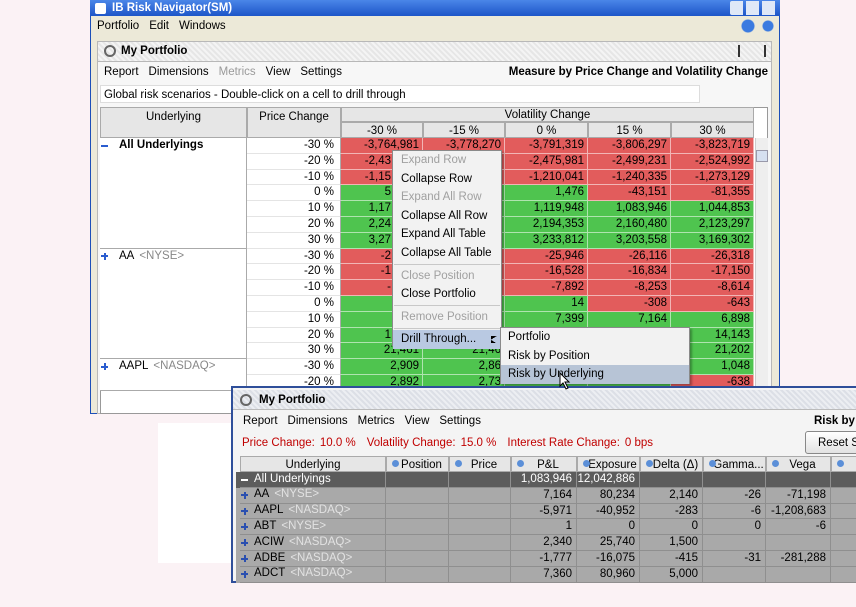 The height and width of the screenshot is (607, 856). I want to click on scenario-cell: 3,203,558, so click(629, 240).